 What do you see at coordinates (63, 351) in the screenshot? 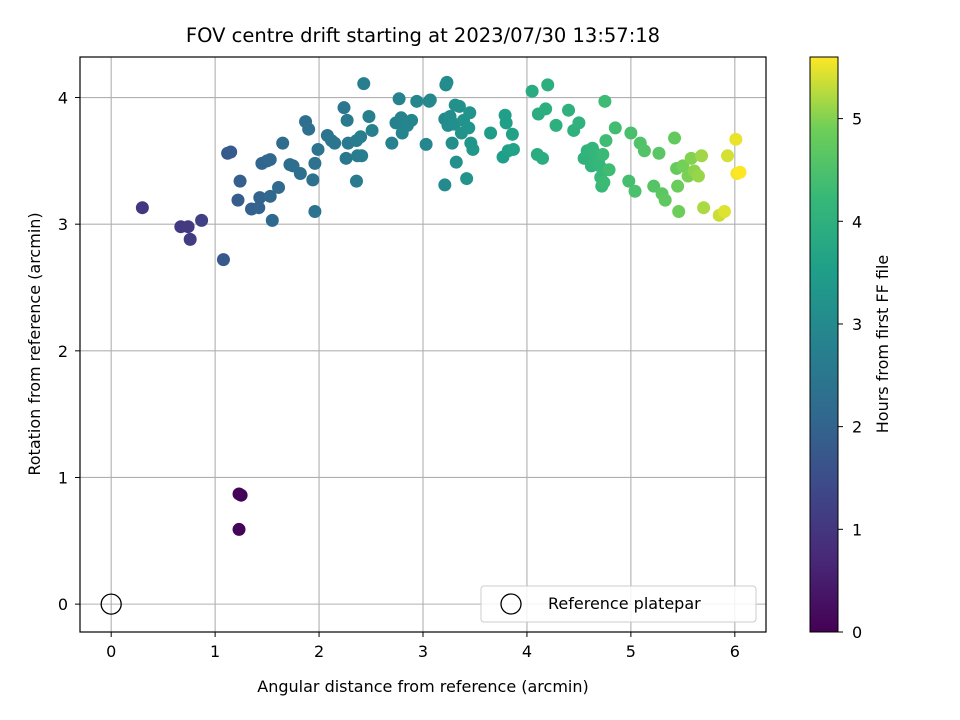
I see `y-tick-label: 2` at bounding box center [63, 351].